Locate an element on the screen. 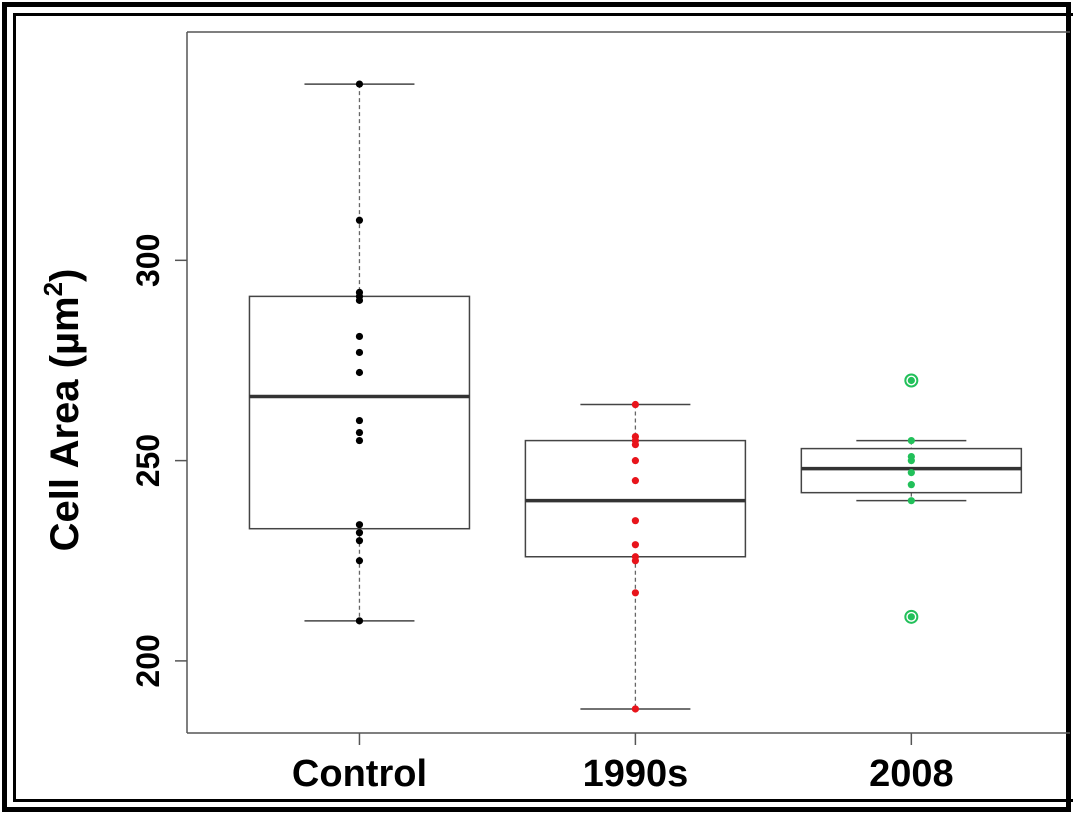 This screenshot has width=1073, height=814. y-tick-label: 300 is located at coordinates (148, 260).